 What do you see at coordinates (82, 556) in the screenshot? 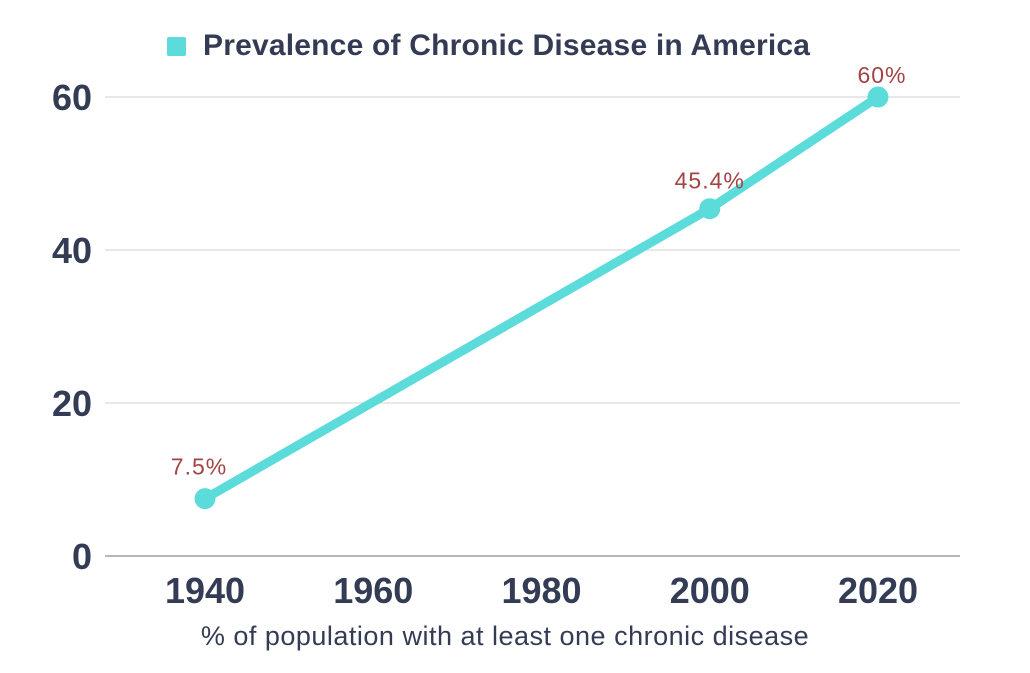
I see `y-tick-label: 0` at bounding box center [82, 556].